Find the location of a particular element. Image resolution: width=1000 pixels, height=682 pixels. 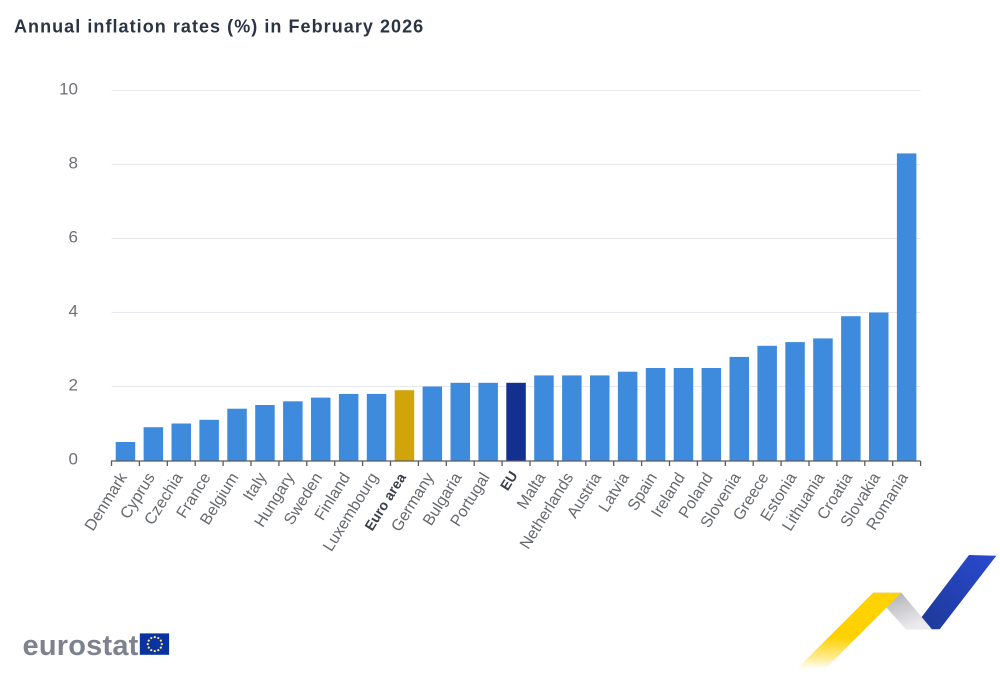

svg-text: 0 is located at coordinates (73, 459).